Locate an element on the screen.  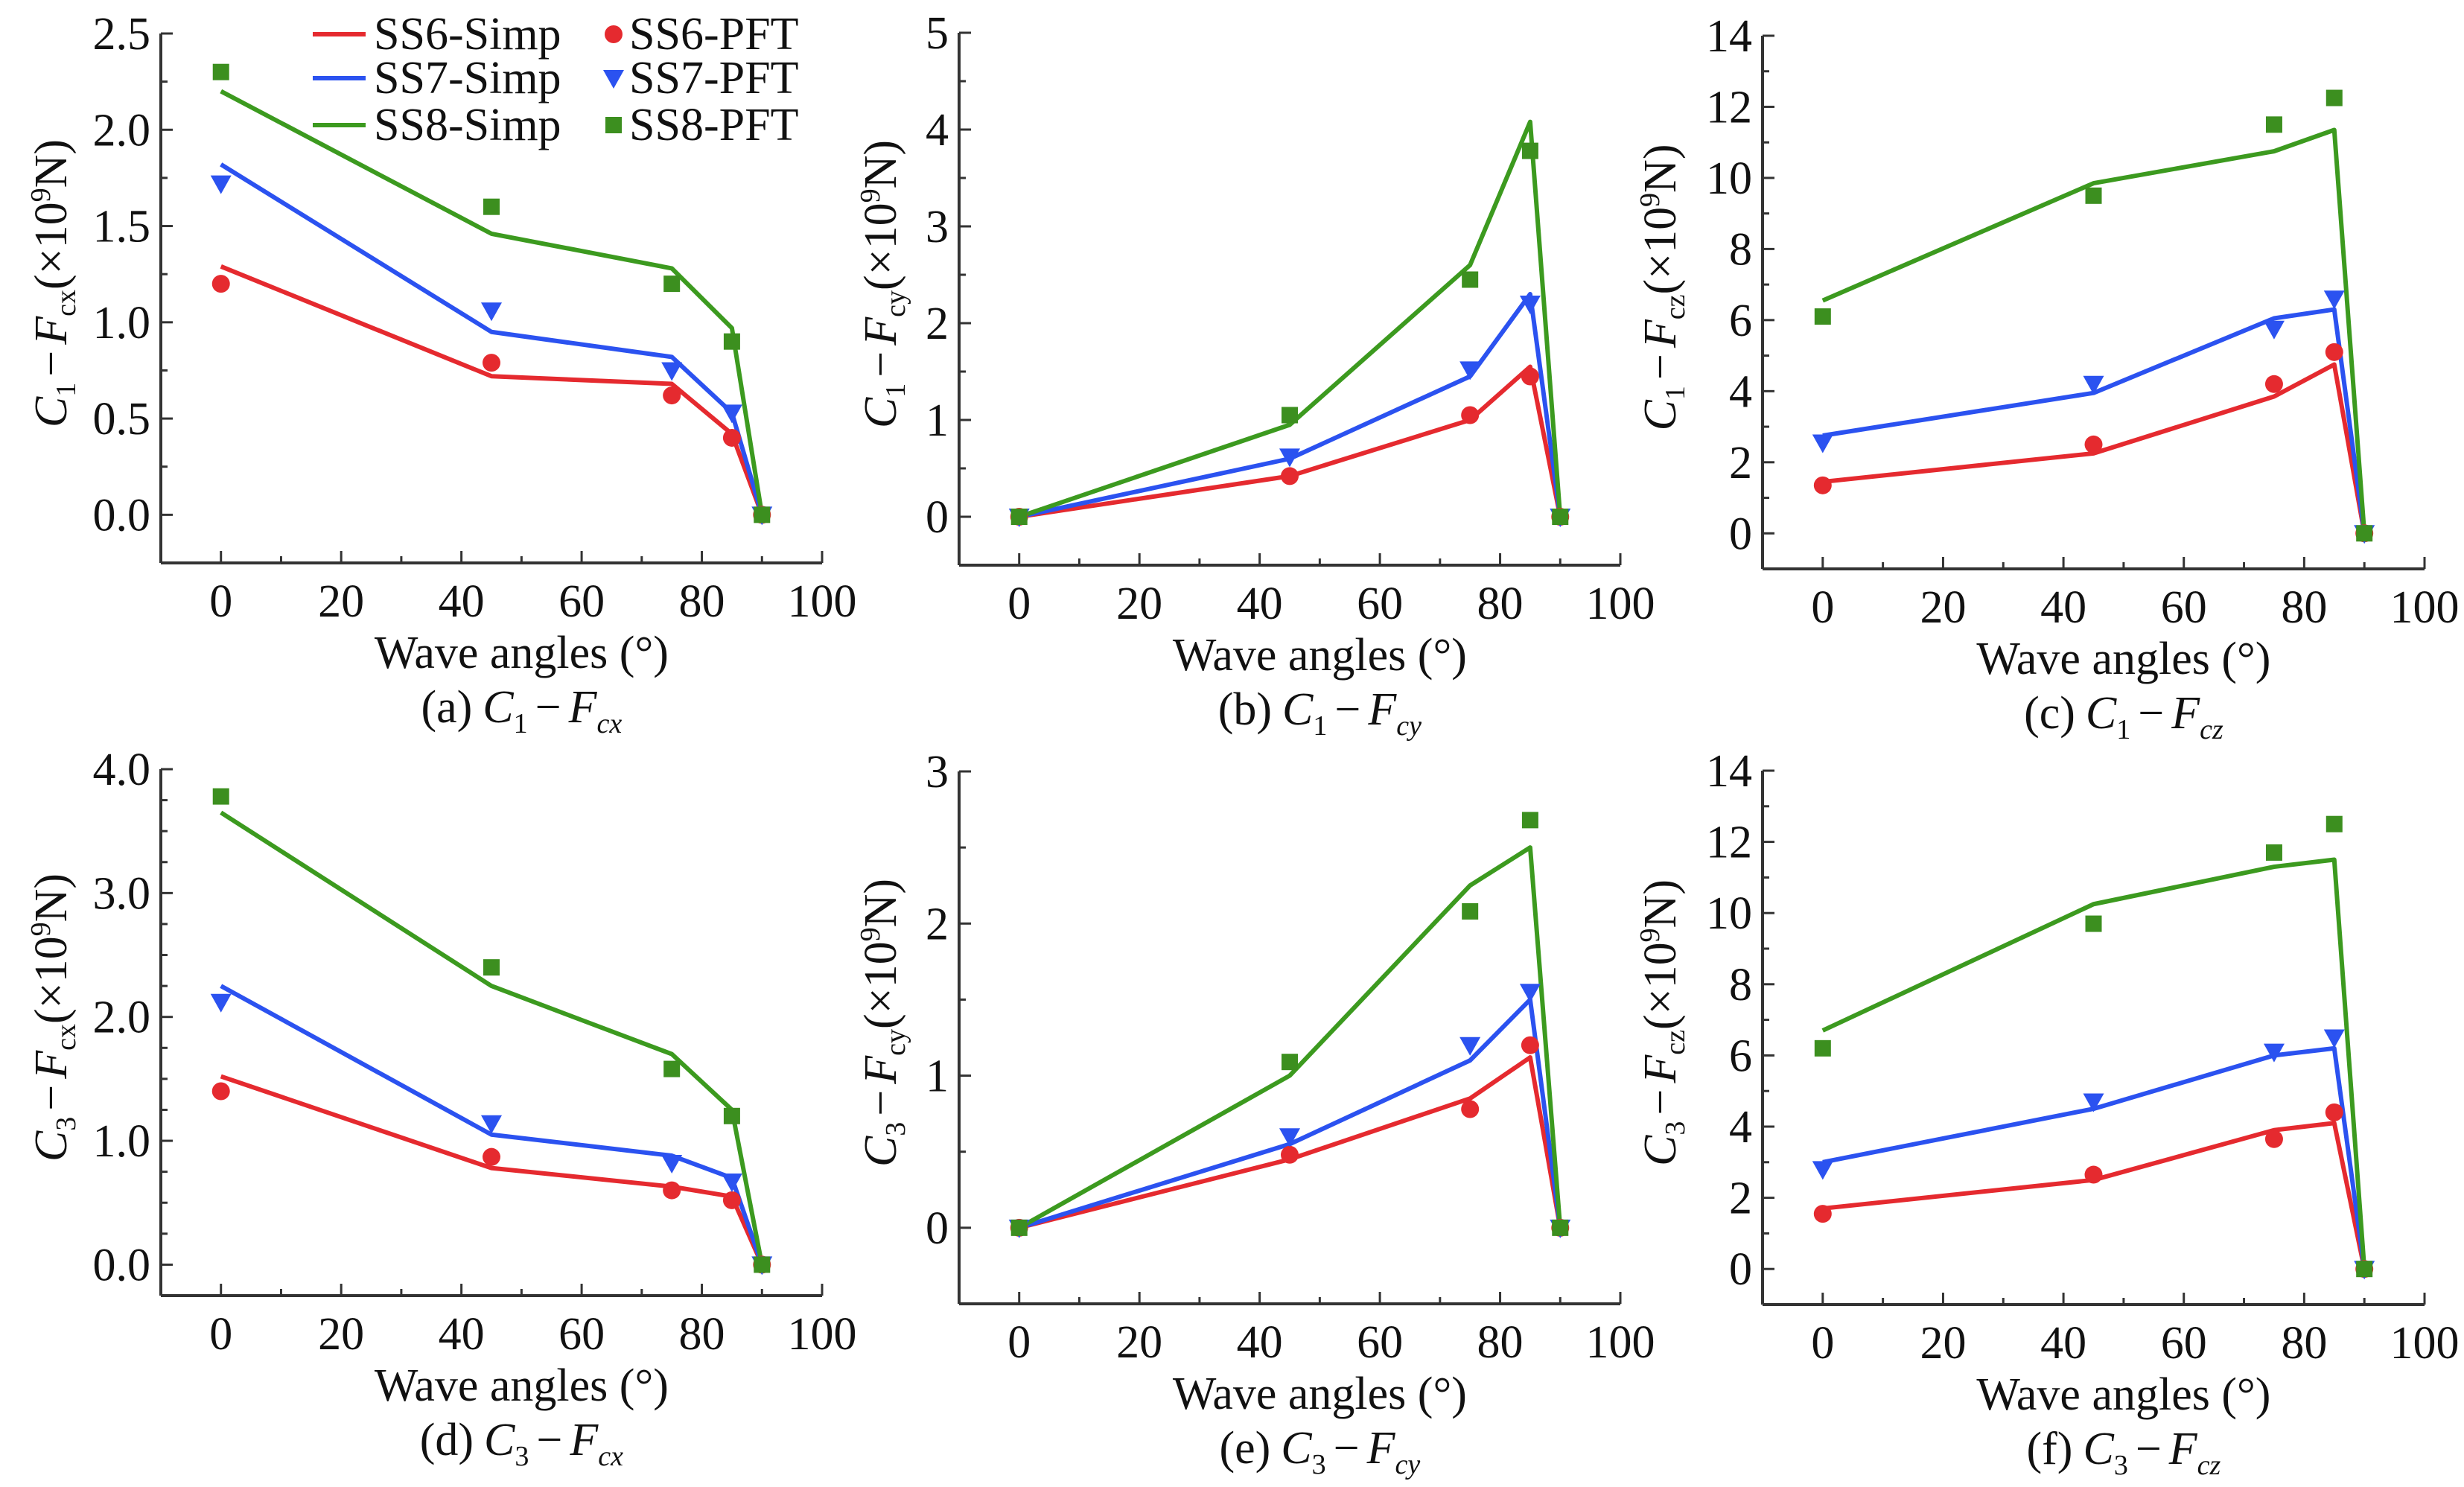
y-tick-label: 3.0 is located at coordinates (122, 893).